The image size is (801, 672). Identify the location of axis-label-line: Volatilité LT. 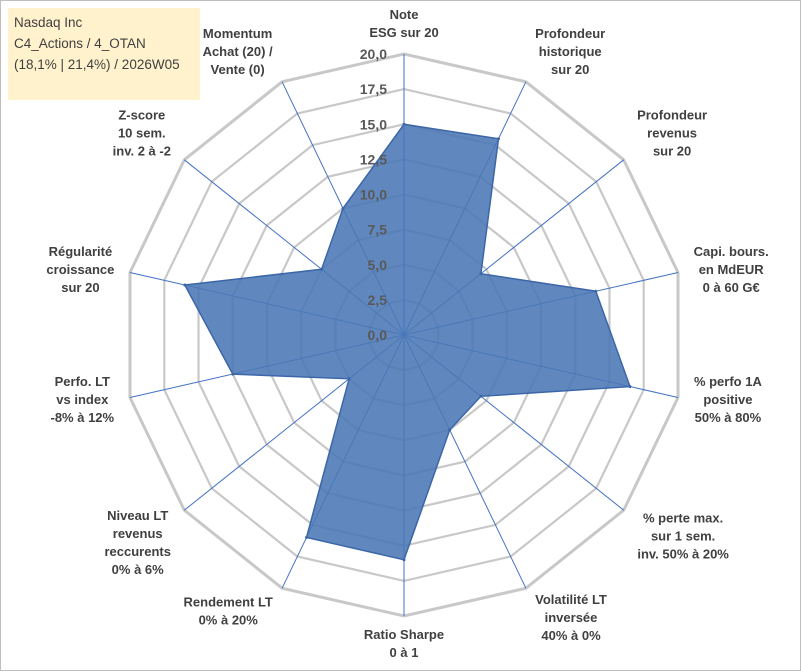
(571, 599).